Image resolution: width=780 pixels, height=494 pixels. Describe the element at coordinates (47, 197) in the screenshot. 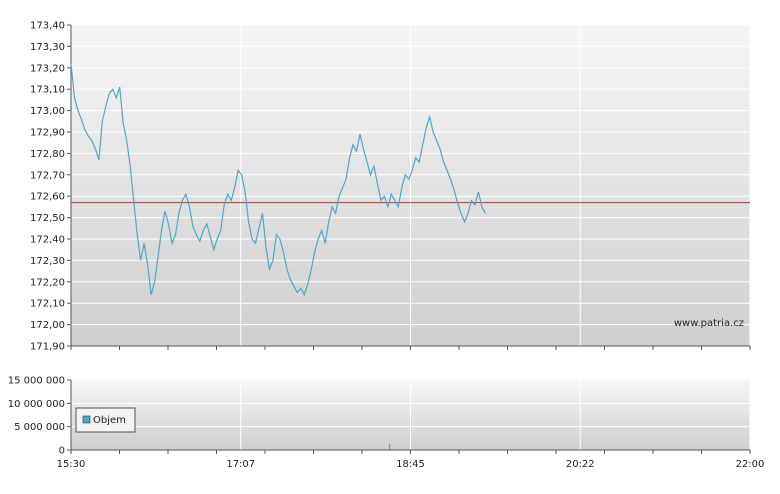

I see `price-y-tick-label: 172,60` at that location.